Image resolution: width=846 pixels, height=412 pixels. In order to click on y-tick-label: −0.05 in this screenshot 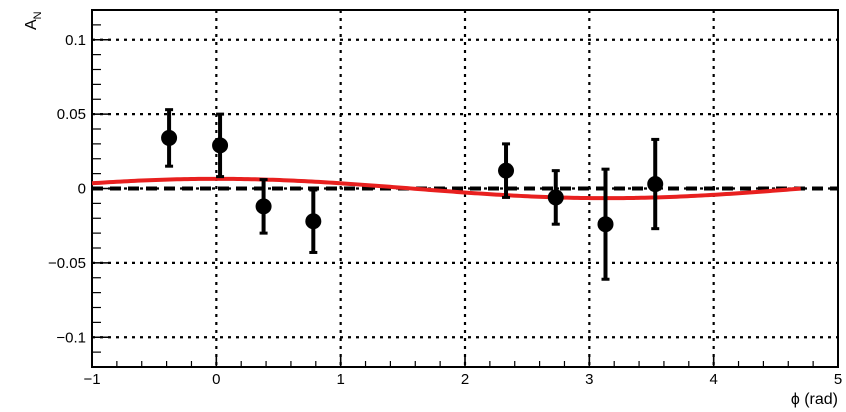, I will do `click(67, 263)`.